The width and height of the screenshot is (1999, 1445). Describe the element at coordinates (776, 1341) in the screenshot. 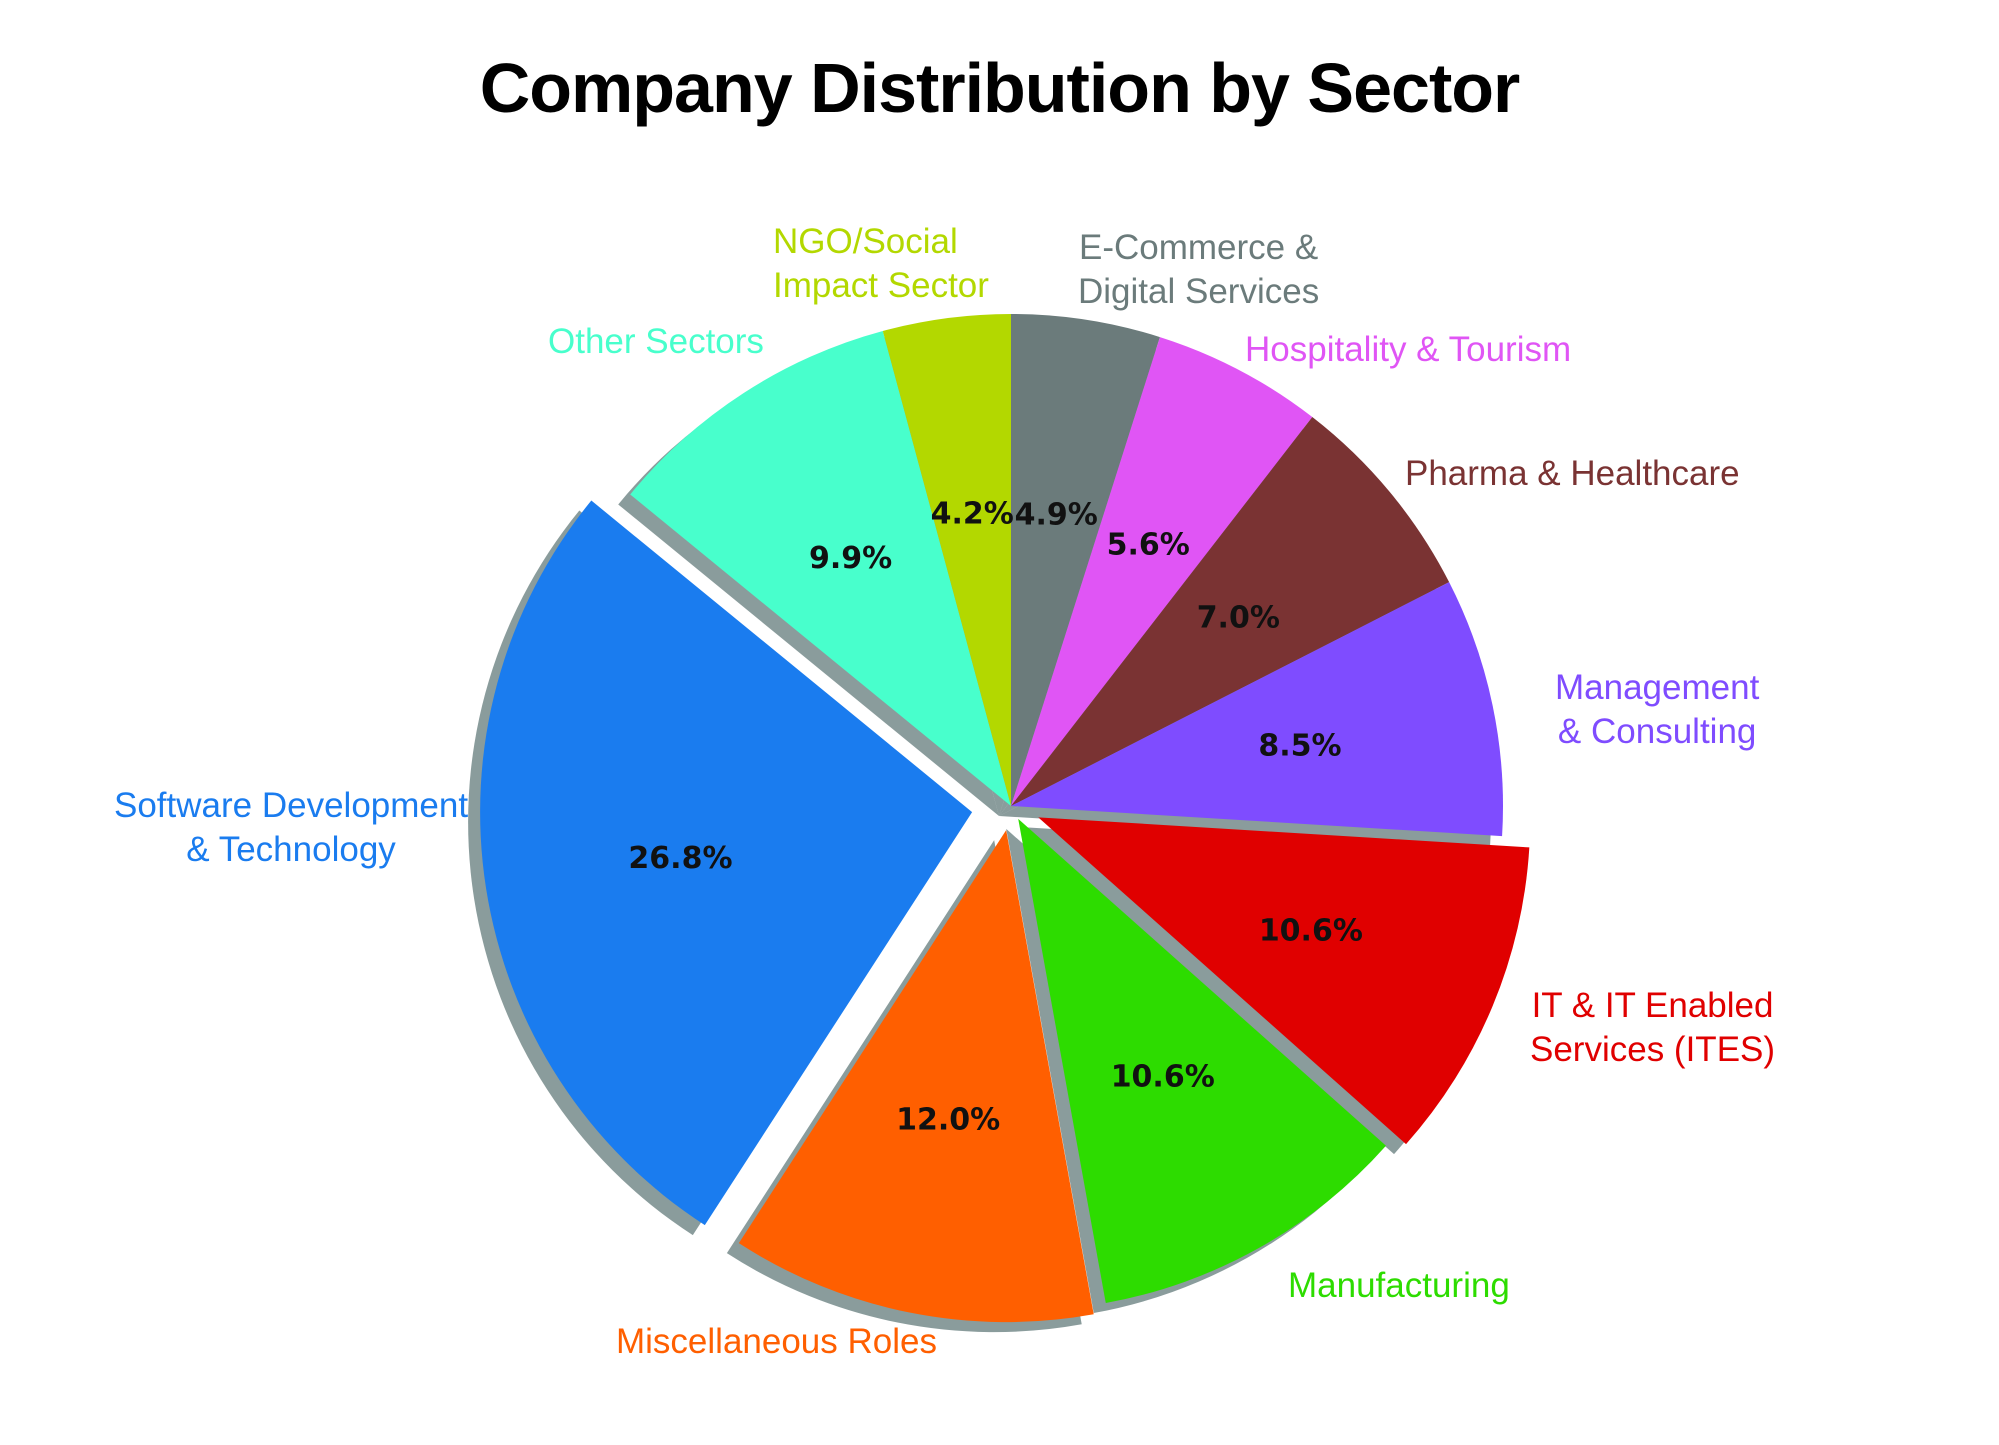

I see `label-misc: Miscellaneous Roles` at that location.